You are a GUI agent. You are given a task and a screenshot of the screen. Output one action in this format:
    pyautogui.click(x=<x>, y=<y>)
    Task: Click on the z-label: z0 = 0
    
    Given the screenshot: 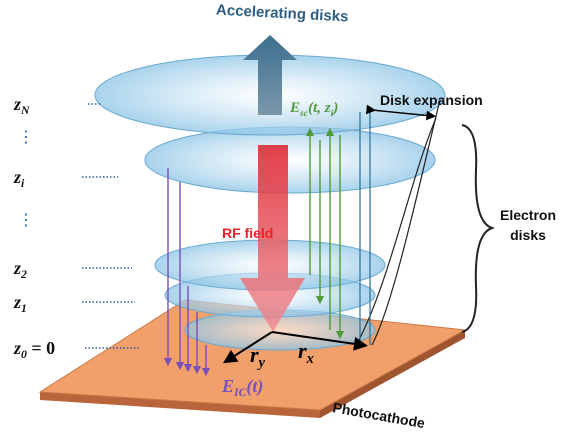 What is the action you would take?
    pyautogui.click(x=34, y=349)
    